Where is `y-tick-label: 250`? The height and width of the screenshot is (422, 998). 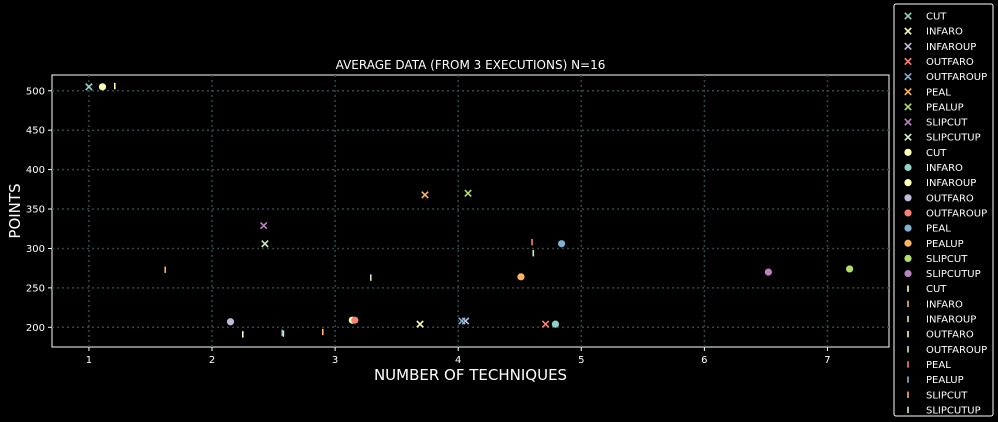 y-tick-label: 250 is located at coordinates (35, 288).